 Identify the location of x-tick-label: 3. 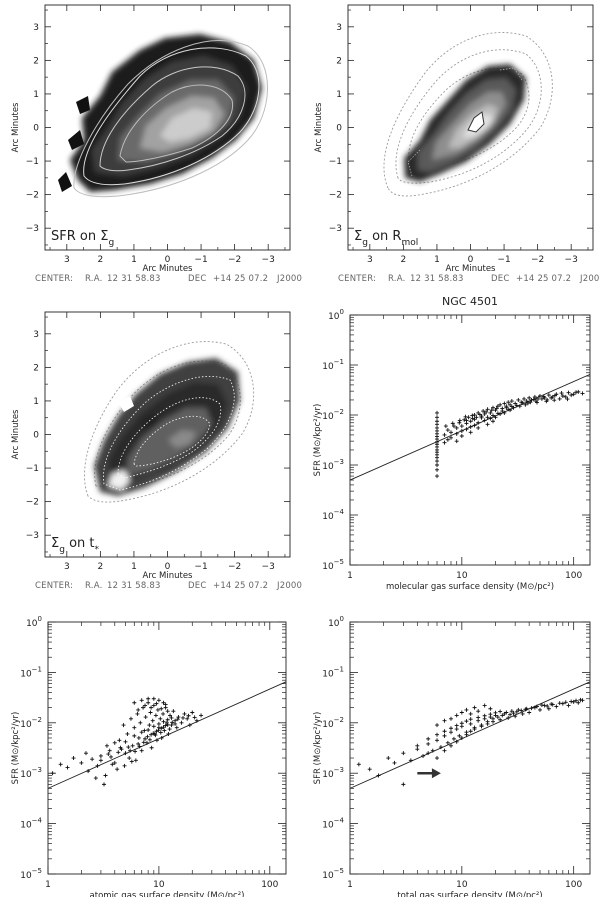
(67, 260).